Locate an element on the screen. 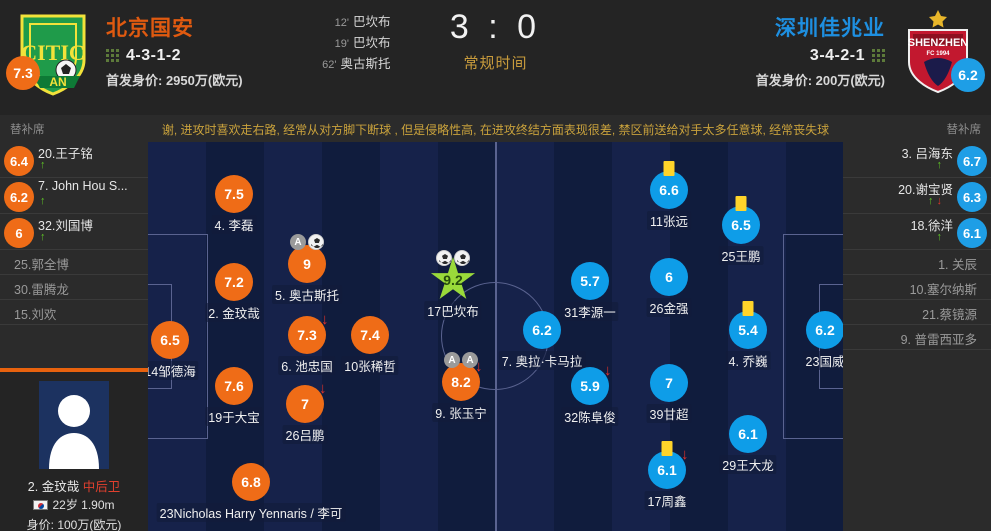 Image resolution: width=991 pixels, height=531 pixels. unused-sub-name: 10.塞尔纳斯 is located at coordinates (943, 290).